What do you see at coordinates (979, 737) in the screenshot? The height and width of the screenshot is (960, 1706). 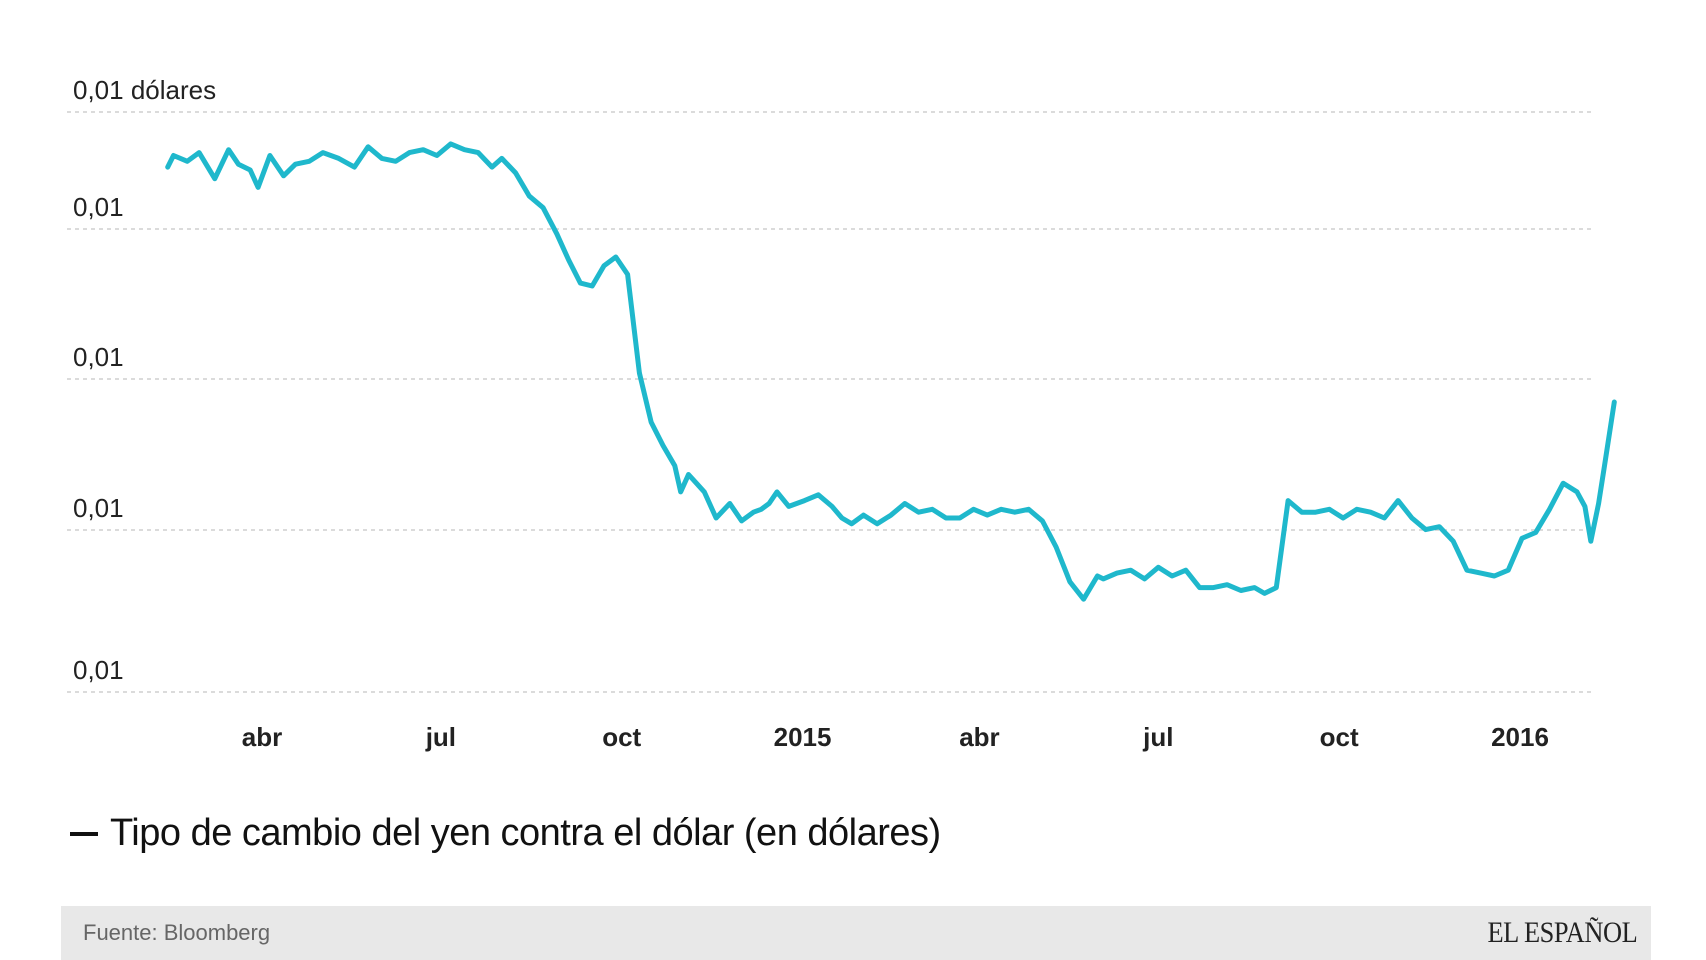 I see `x-tick-label: abr` at bounding box center [979, 737].